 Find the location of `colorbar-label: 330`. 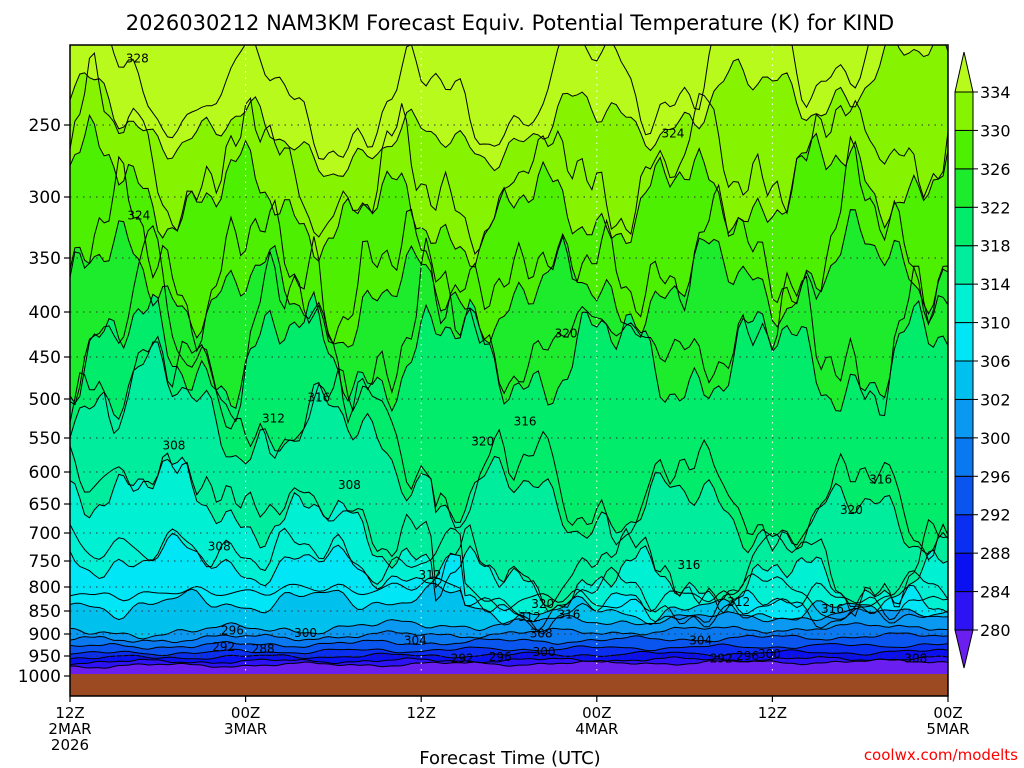

colorbar-label: 330 is located at coordinates (995, 130).